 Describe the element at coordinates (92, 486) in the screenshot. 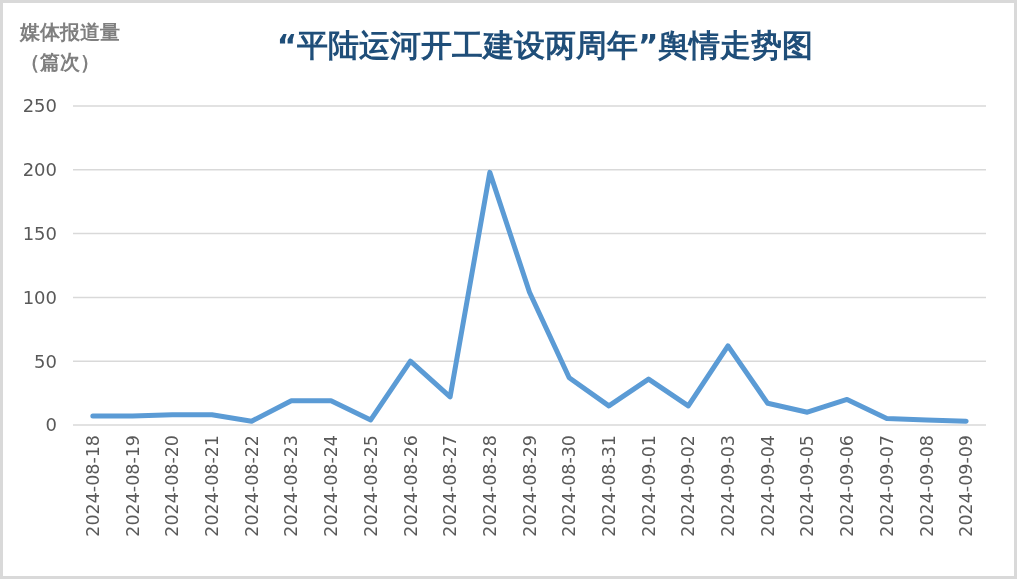

I see `x-tick-label: 2024-08-18` at that location.